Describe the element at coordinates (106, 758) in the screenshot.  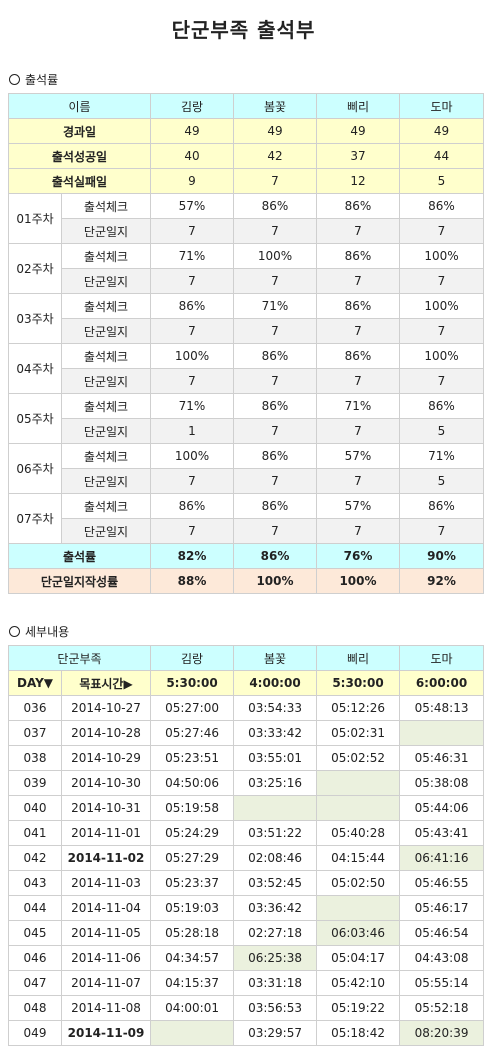
I see `date: 2014-10-29` at that location.